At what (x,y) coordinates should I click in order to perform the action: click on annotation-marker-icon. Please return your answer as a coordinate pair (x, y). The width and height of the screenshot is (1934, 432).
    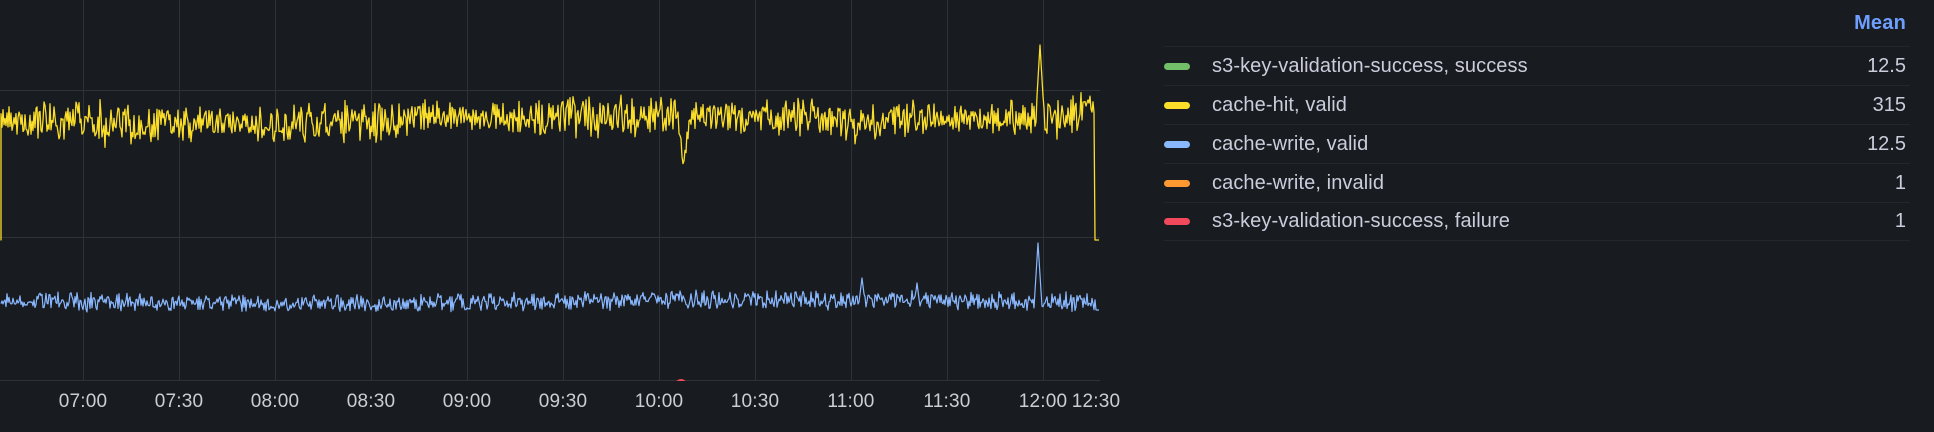
    Looking at the image, I should click on (681, 380).